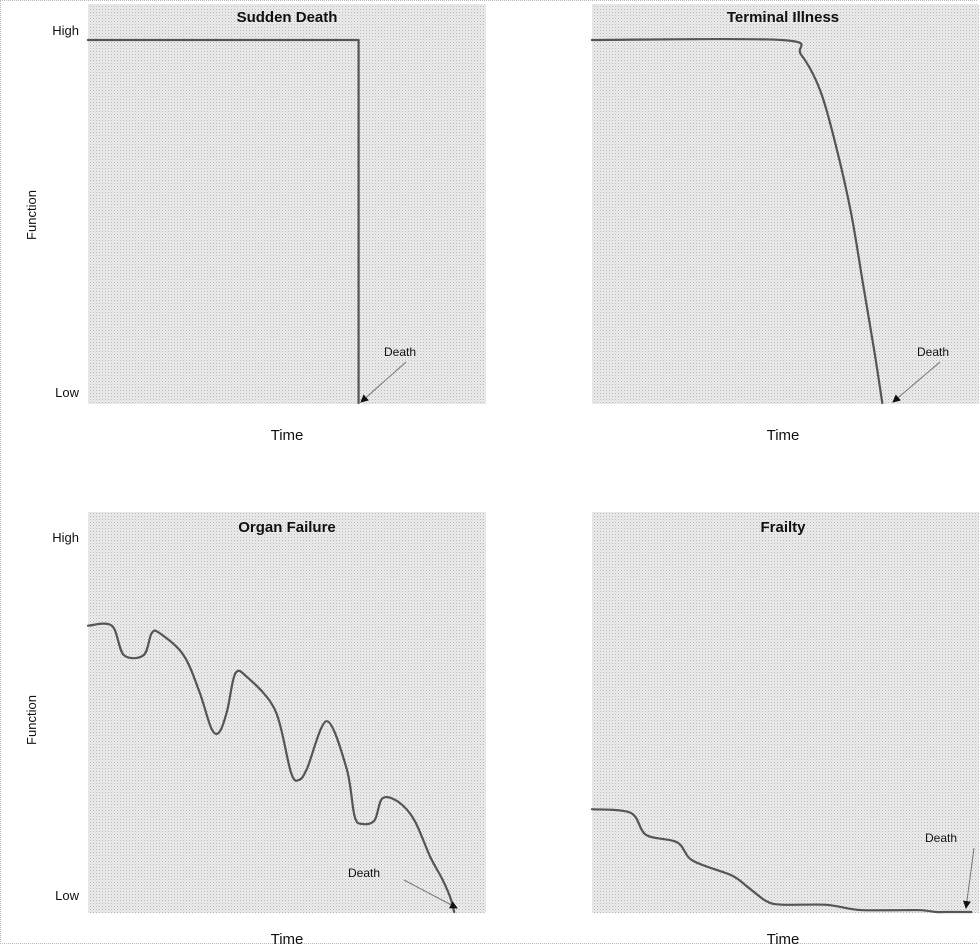  Describe the element at coordinates (287, 17) in the screenshot. I see `chart-title: Sudden Death` at that location.